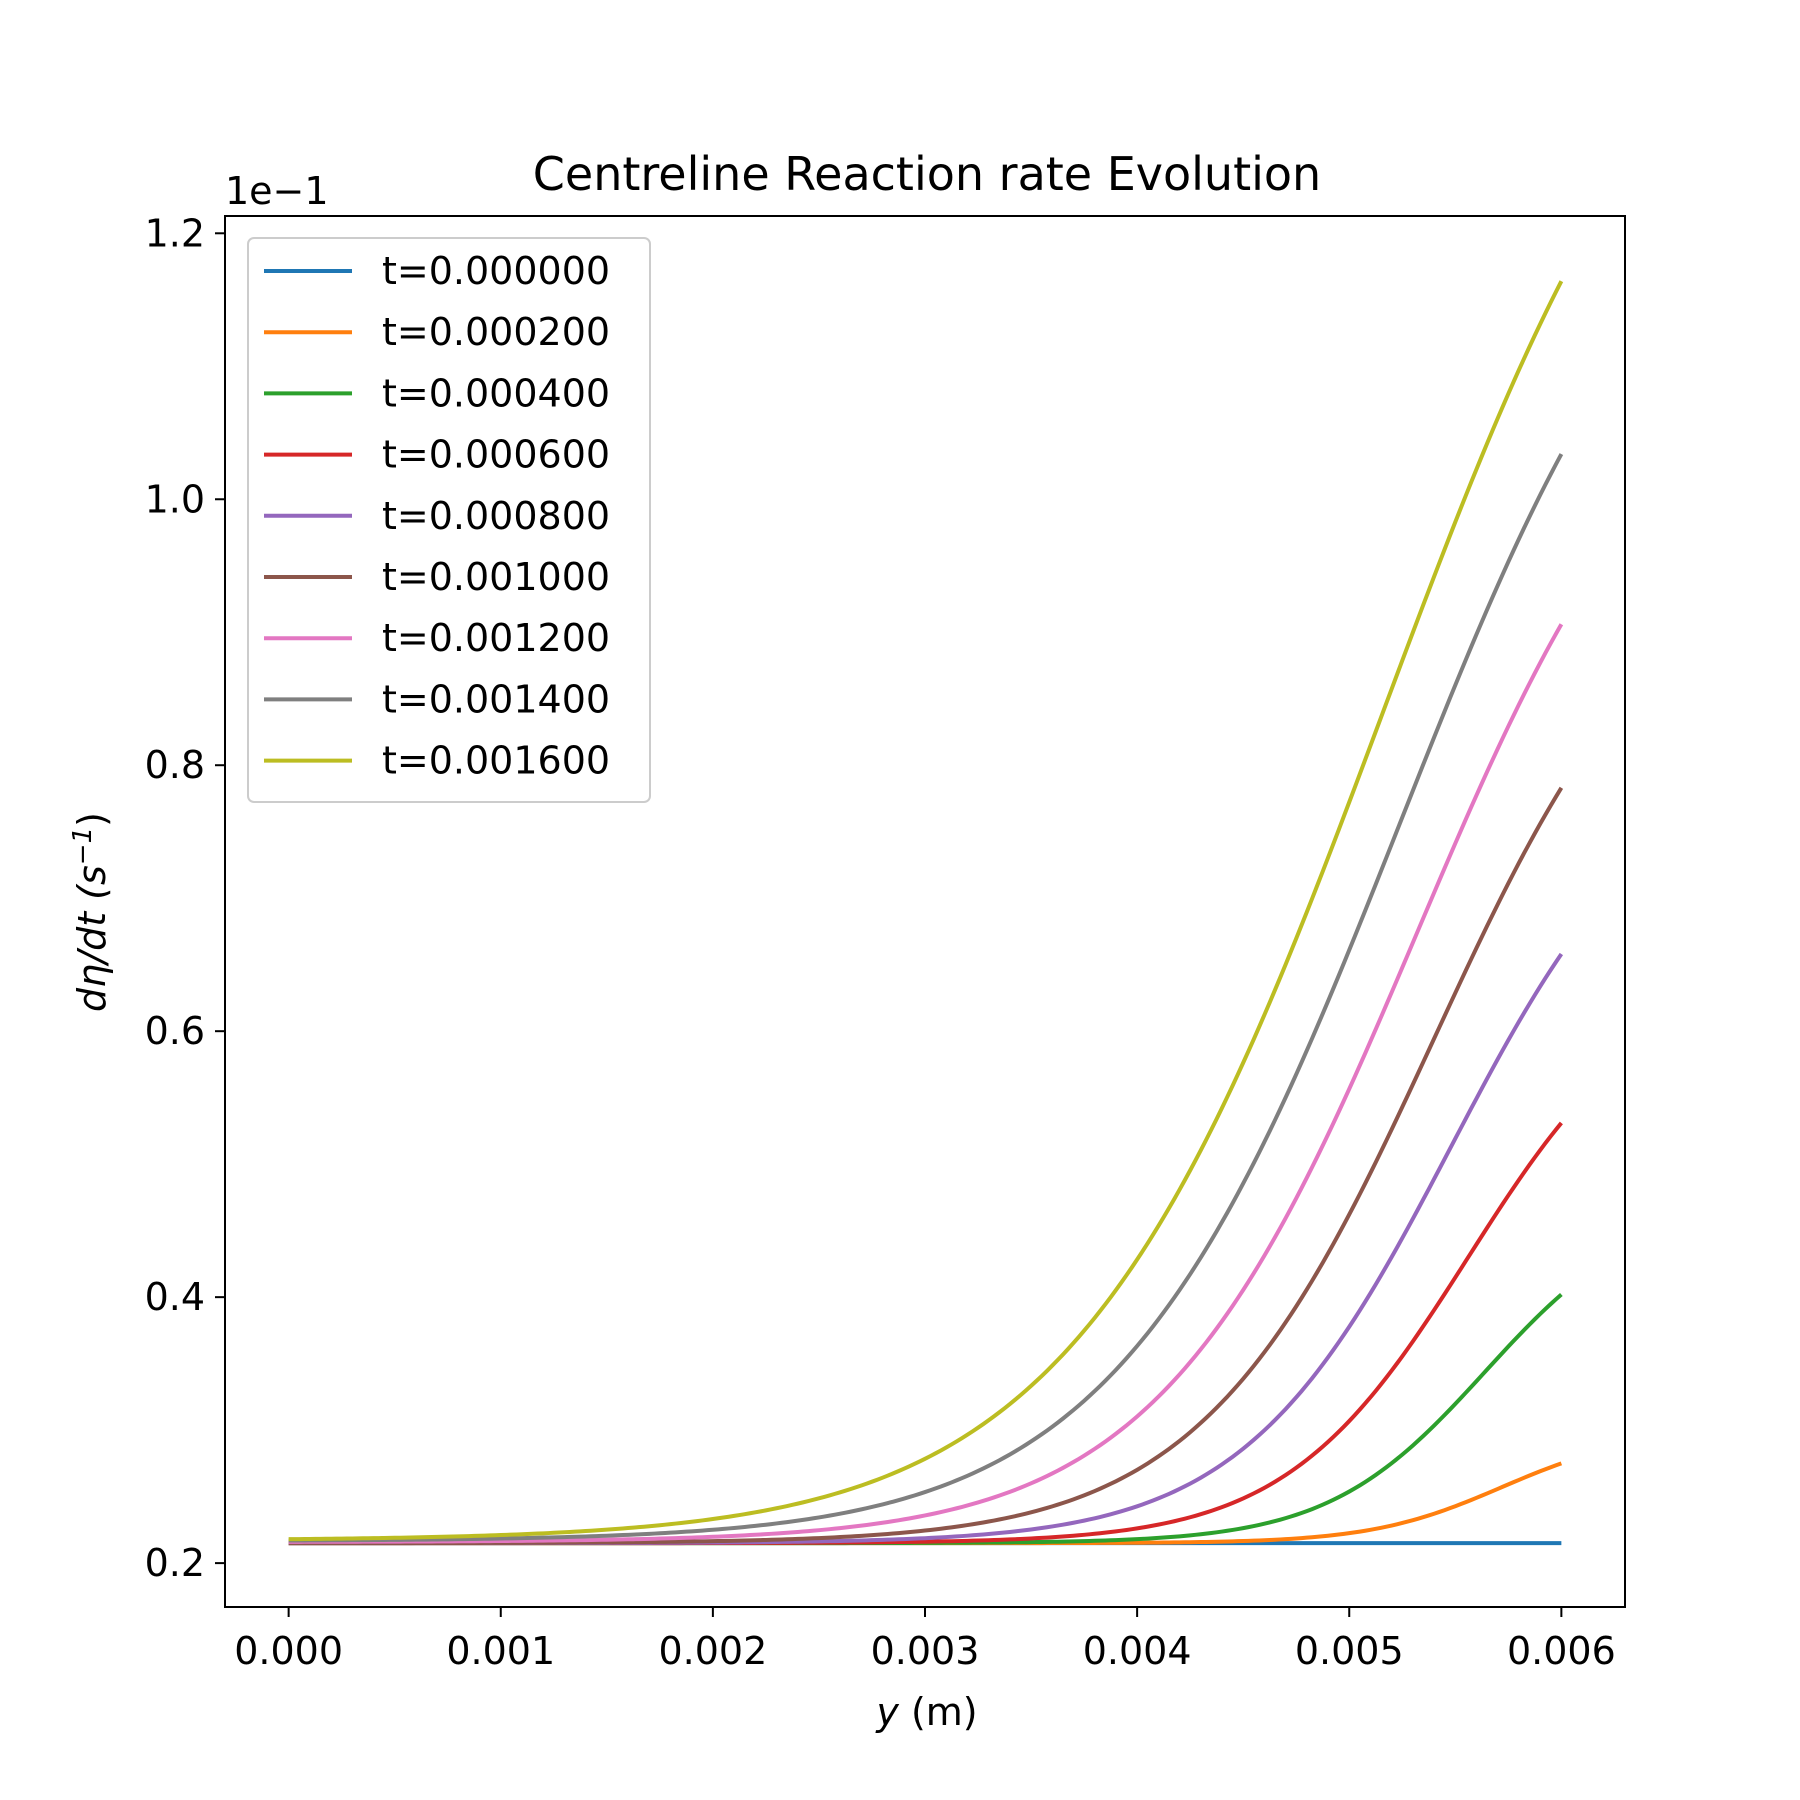 This screenshot has height=1800, width=1800. I want to click on legend-label: t=0.000800, so click(496, 516).